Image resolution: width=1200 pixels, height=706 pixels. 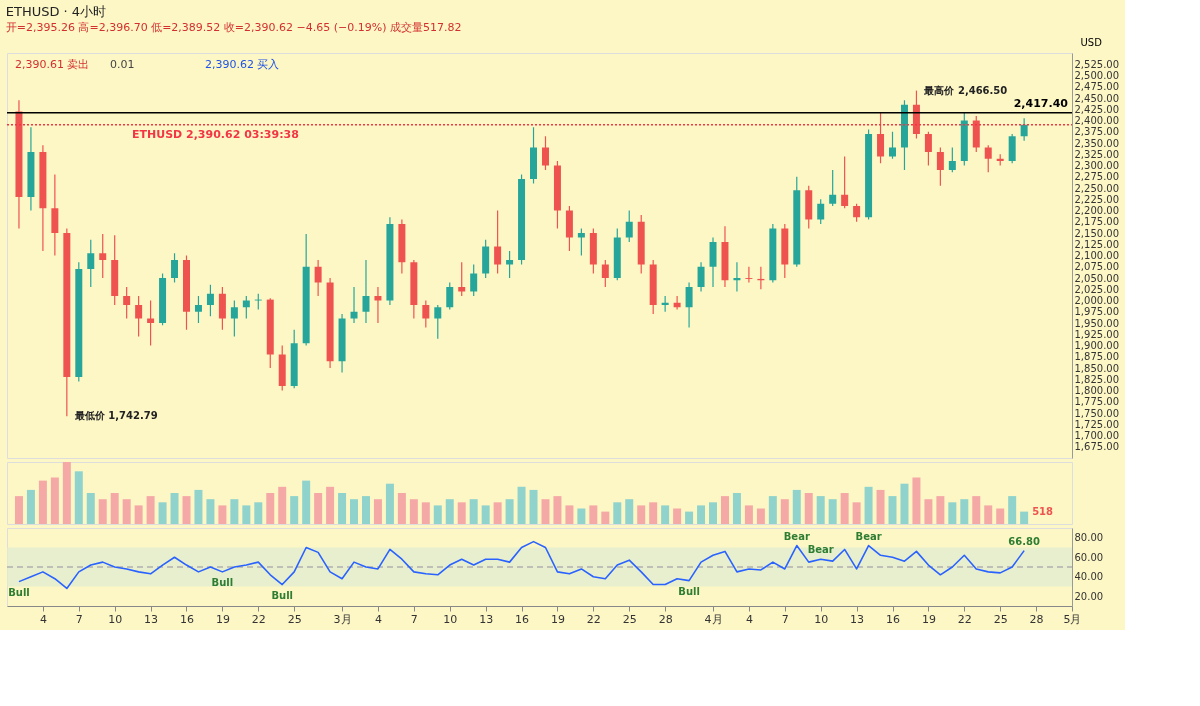 What do you see at coordinates (1097, 143) in the screenshot?
I see `y-tick-label: 2,350.00` at bounding box center [1097, 143].